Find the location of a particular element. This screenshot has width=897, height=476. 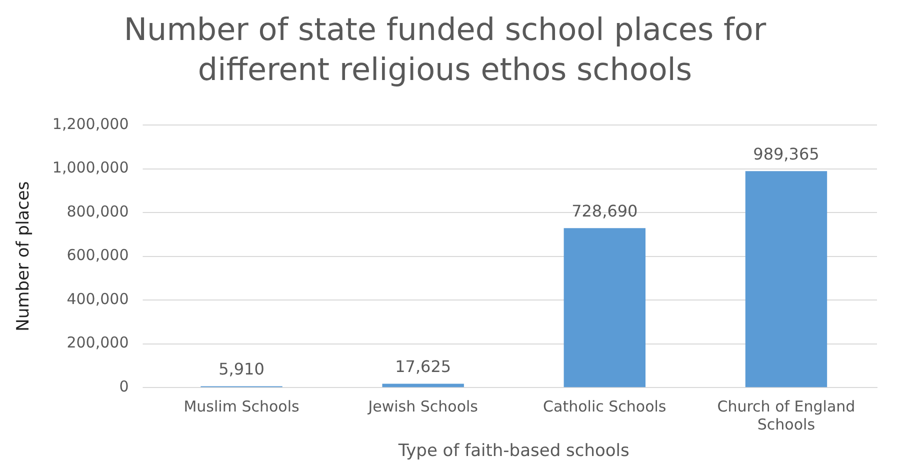

x-tick-label: Muslim Schools is located at coordinates (242, 406).